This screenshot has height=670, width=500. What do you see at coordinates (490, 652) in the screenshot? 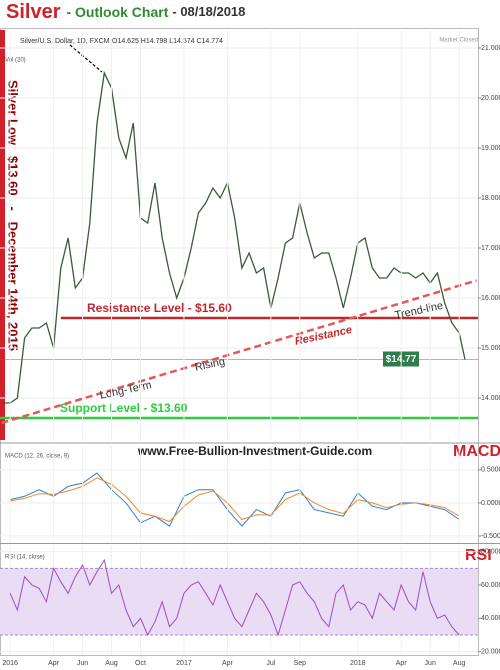
I see `y-tick-label: 20.0000` at bounding box center [490, 652].